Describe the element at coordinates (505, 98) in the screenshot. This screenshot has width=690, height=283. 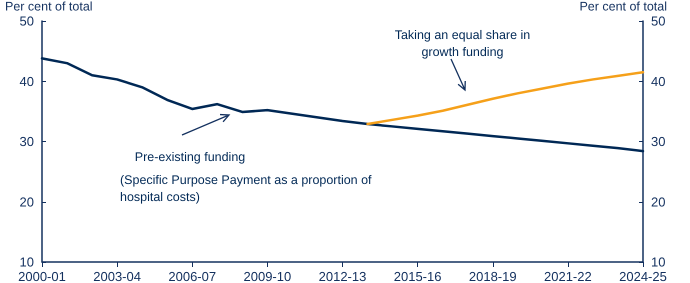
I see `line-series` at that location.